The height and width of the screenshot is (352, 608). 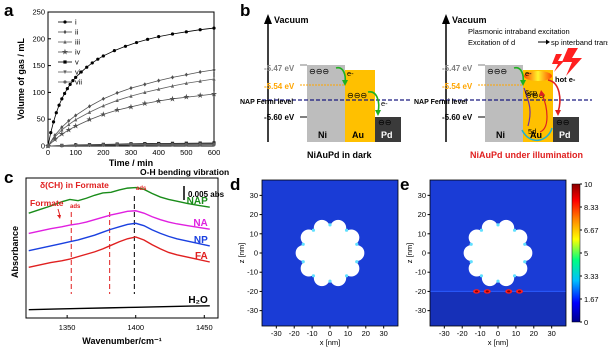 What do you see at coordinates (498, 333) in the screenshot?
I see `map-xtick-label: 0` at bounding box center [498, 333].